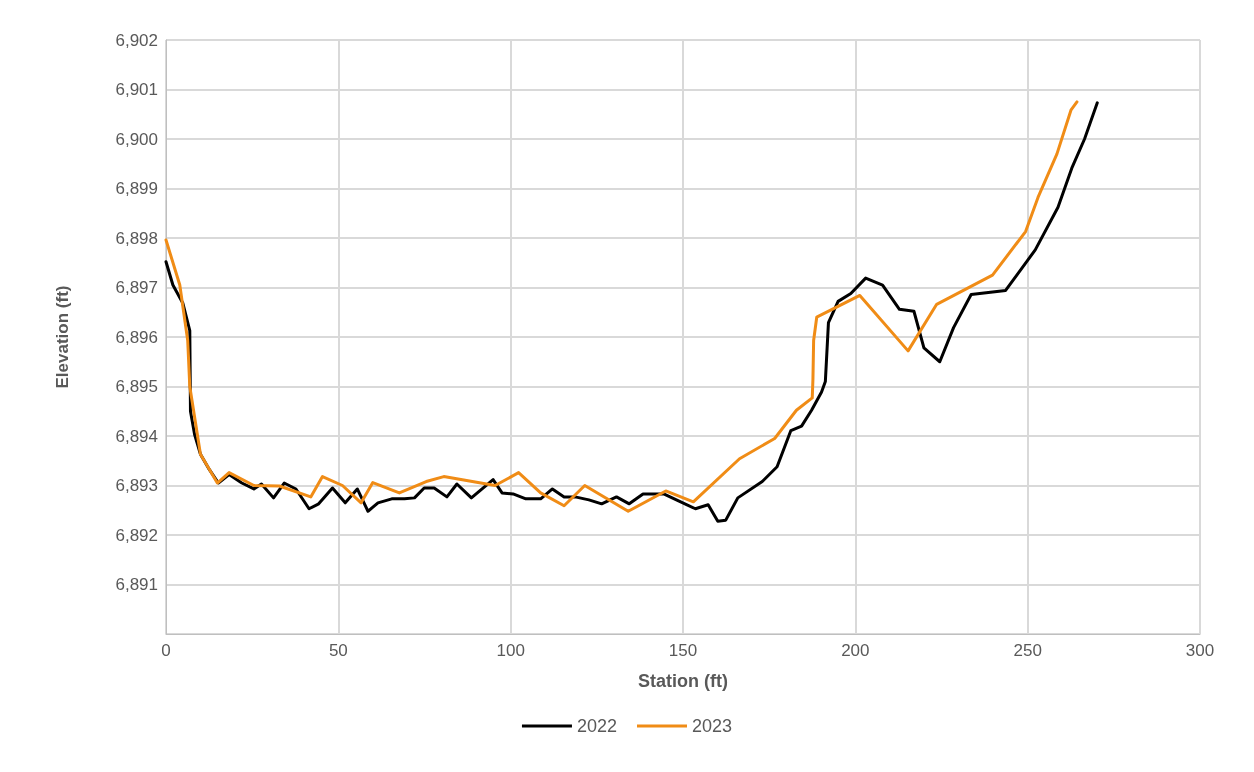 The width and height of the screenshot is (1254, 772). Describe the element at coordinates (136, 535) in the screenshot. I see `y-tick-label: 6,892` at that location.